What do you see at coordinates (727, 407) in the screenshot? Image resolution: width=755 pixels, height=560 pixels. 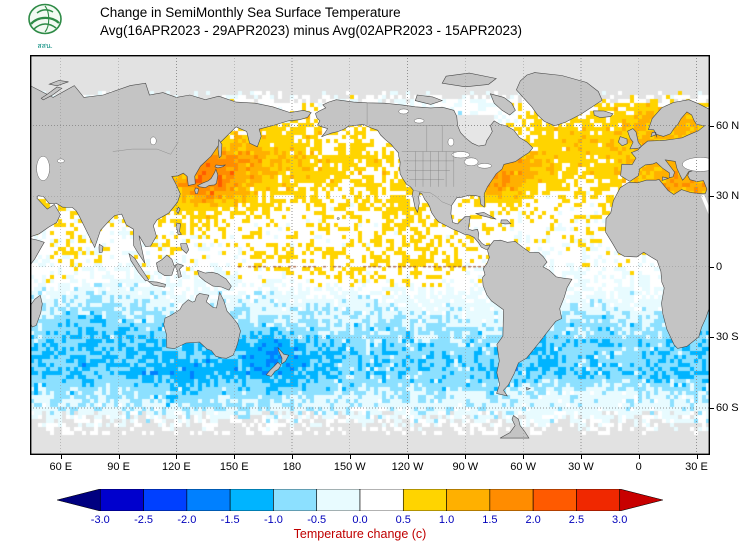 I see `lat-tick-label: 60 S` at bounding box center [727, 407].